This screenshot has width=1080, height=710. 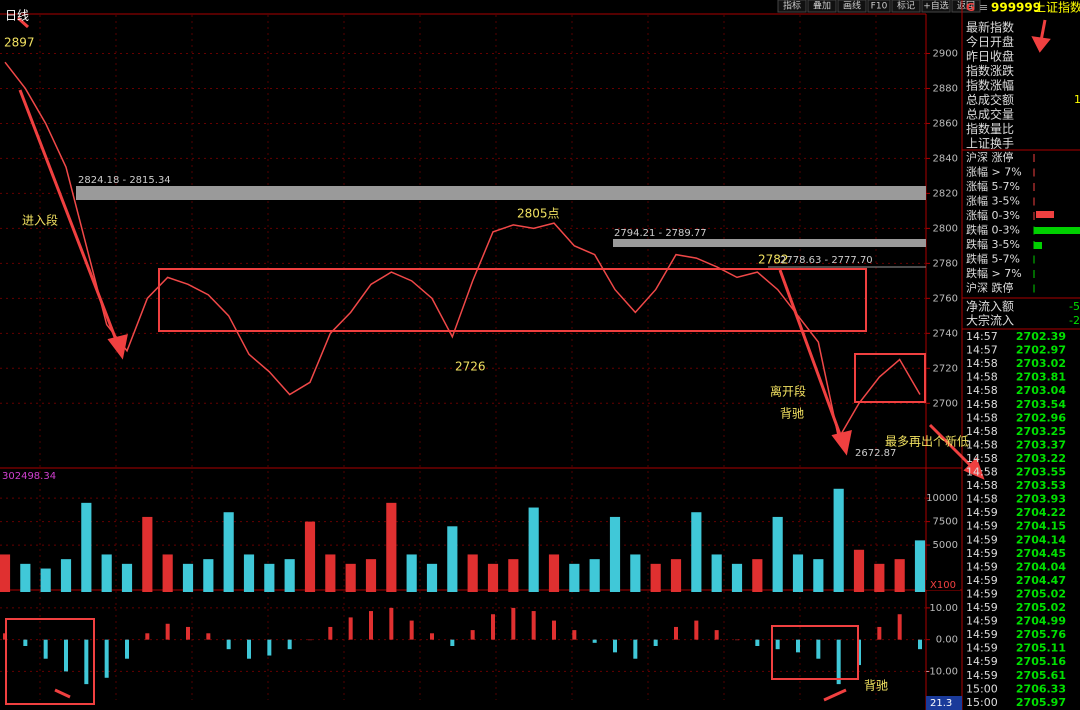 I want to click on band, so click(x=769, y=243).